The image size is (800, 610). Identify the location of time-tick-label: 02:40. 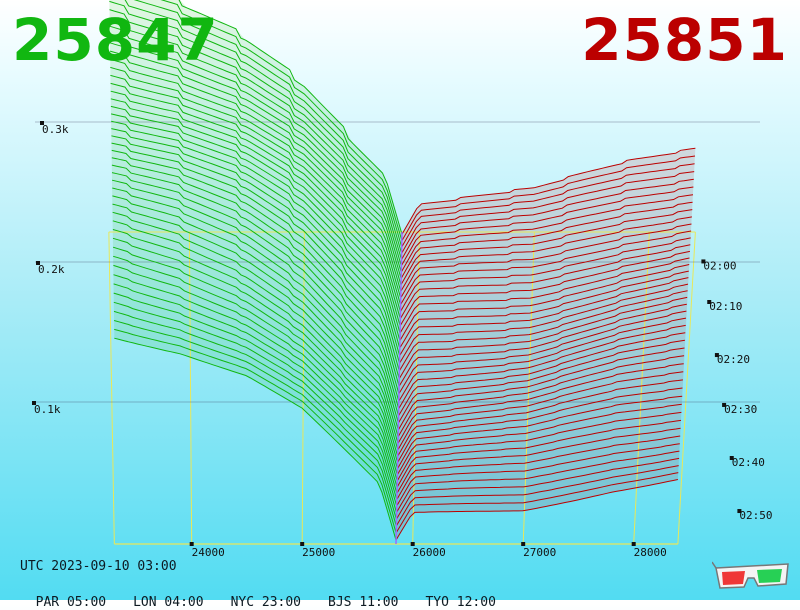
(748, 462).